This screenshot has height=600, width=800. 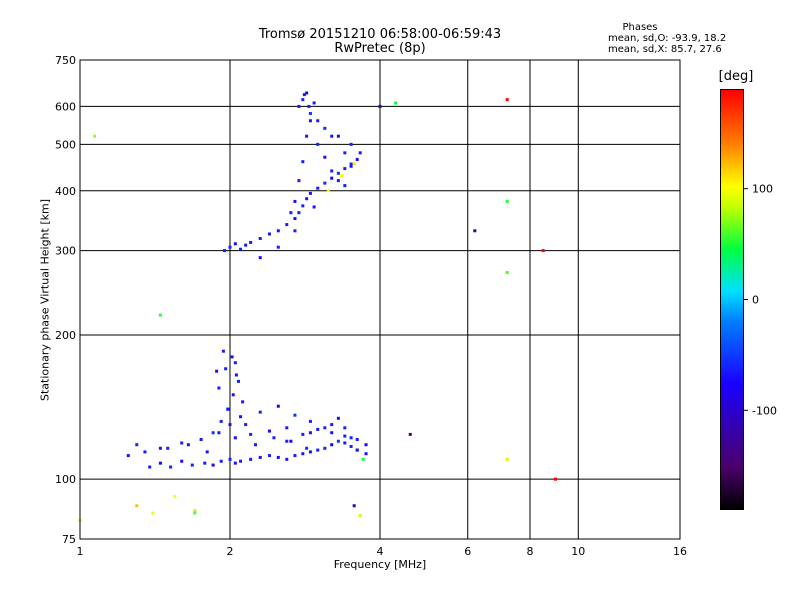 What do you see at coordinates (736, 76) in the screenshot?
I see `colorbar-unit: [deg]` at bounding box center [736, 76].